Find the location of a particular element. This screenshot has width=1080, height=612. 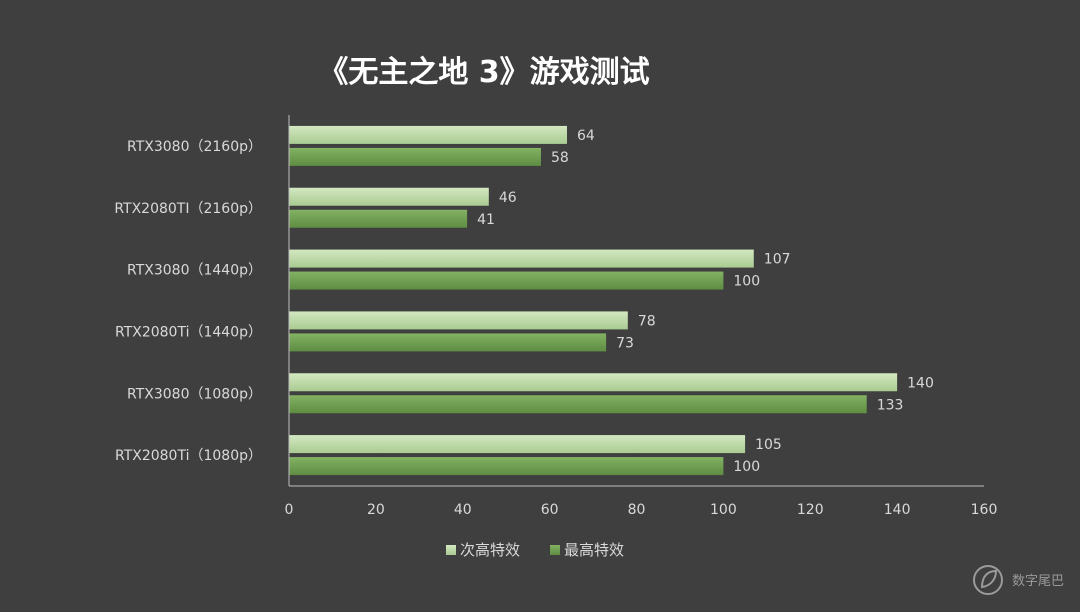

x-tick-label: 160 is located at coordinates (984, 510).